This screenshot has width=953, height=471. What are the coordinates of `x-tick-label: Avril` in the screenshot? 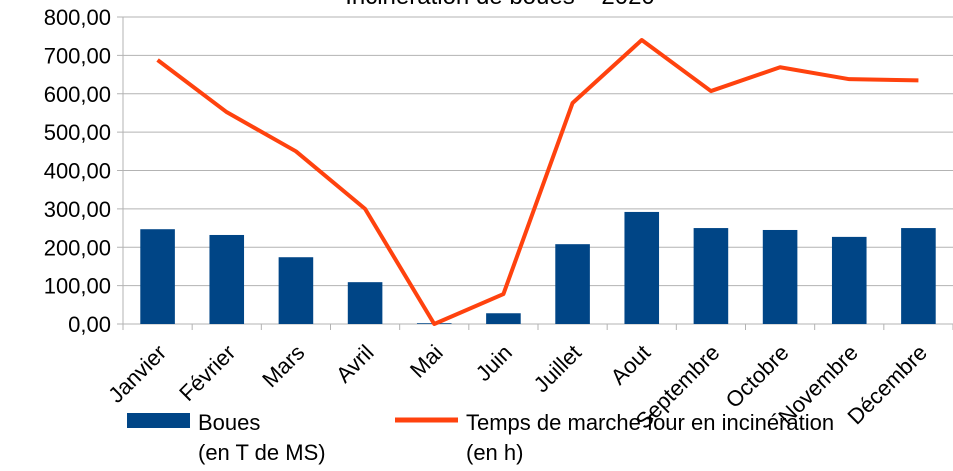 It's located at (355, 364).